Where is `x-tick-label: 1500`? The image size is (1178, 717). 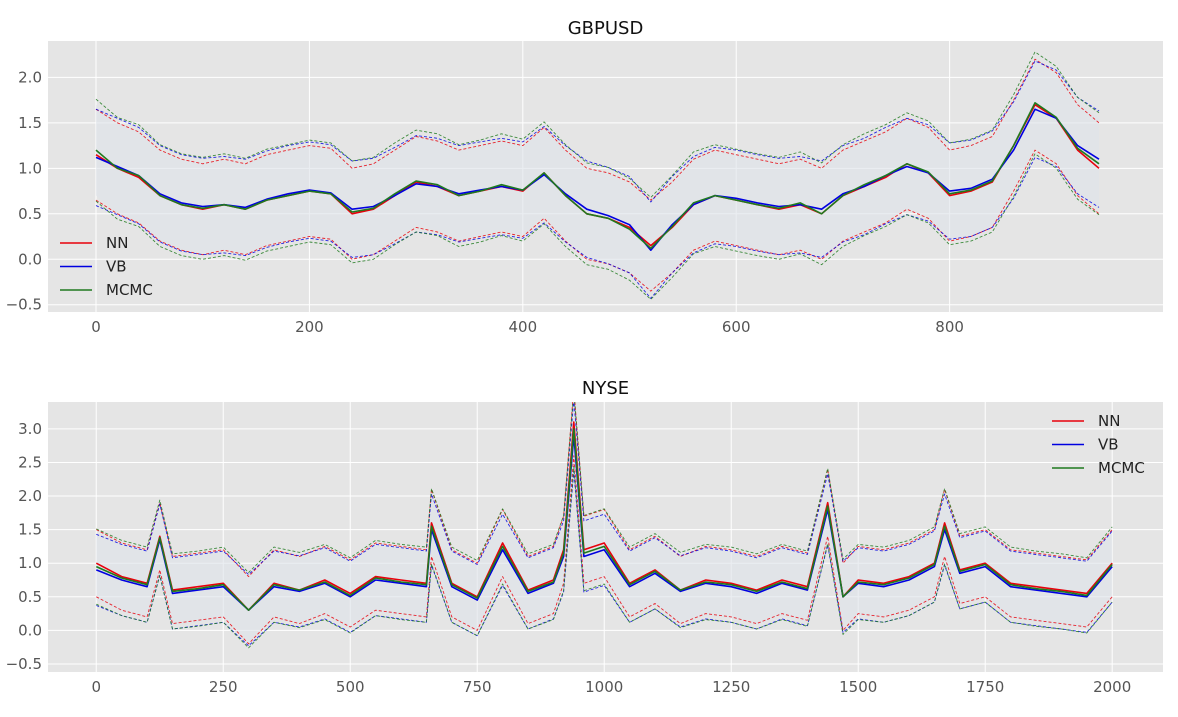 x-tick-label: 1500 is located at coordinates (858, 687).